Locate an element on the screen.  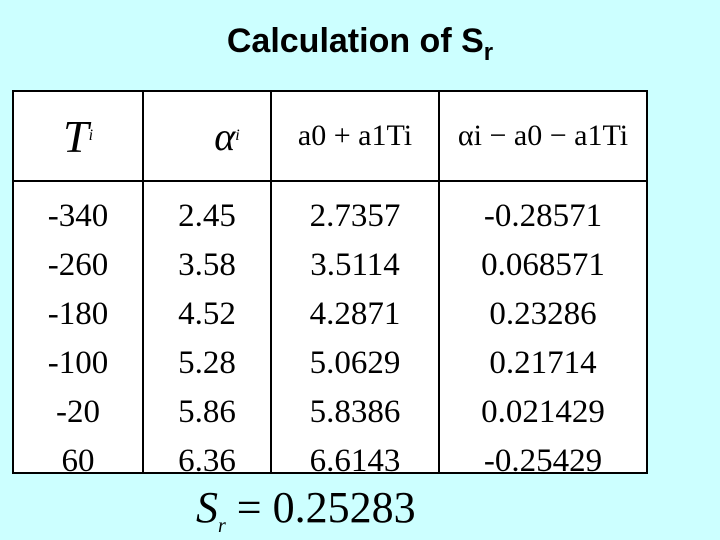
sr-value: = 0.25283 is located at coordinates (326, 507).